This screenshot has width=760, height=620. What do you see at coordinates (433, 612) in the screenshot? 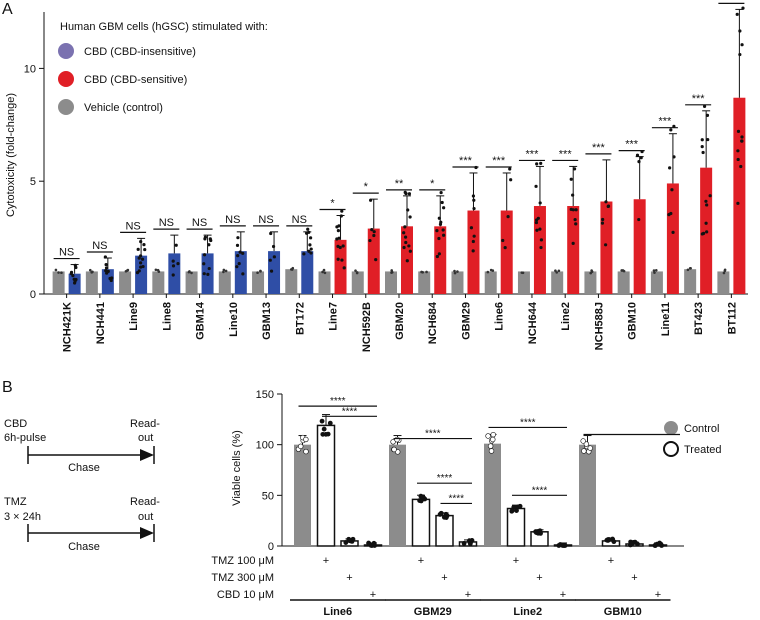
I see `group-label: GBM29` at bounding box center [433, 612].